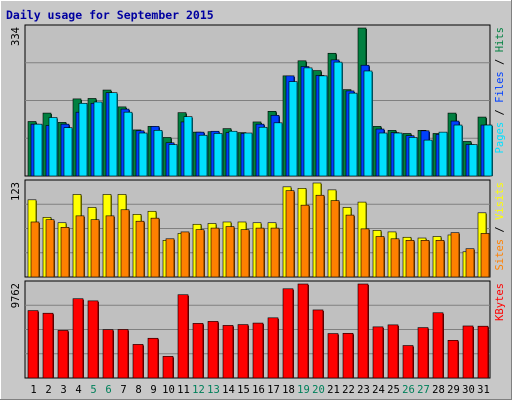 Image resolution: width=512 pixels, height=400 pixels. I want to click on x-tick-label: 3, so click(63, 390).